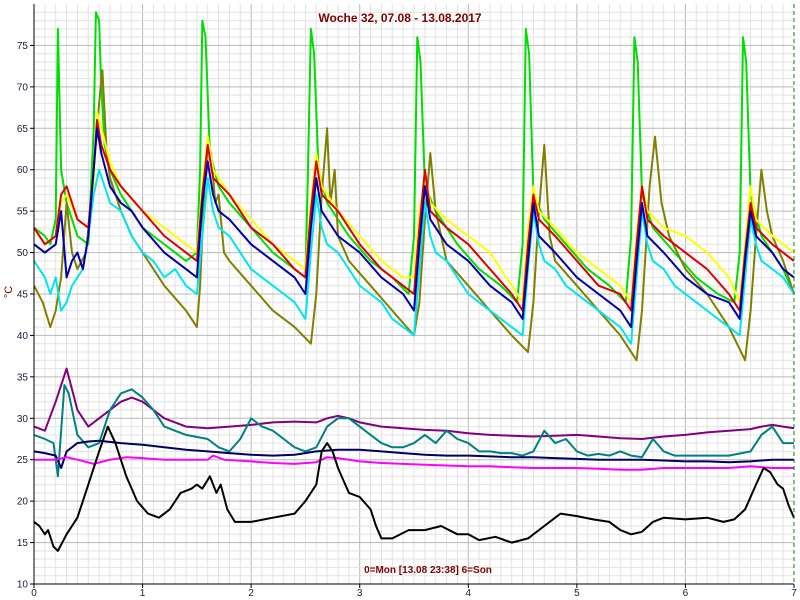 This screenshot has height=600, width=800. Describe the element at coordinates (23, 87) in the screenshot. I see `y-tick-label: 70` at that location.